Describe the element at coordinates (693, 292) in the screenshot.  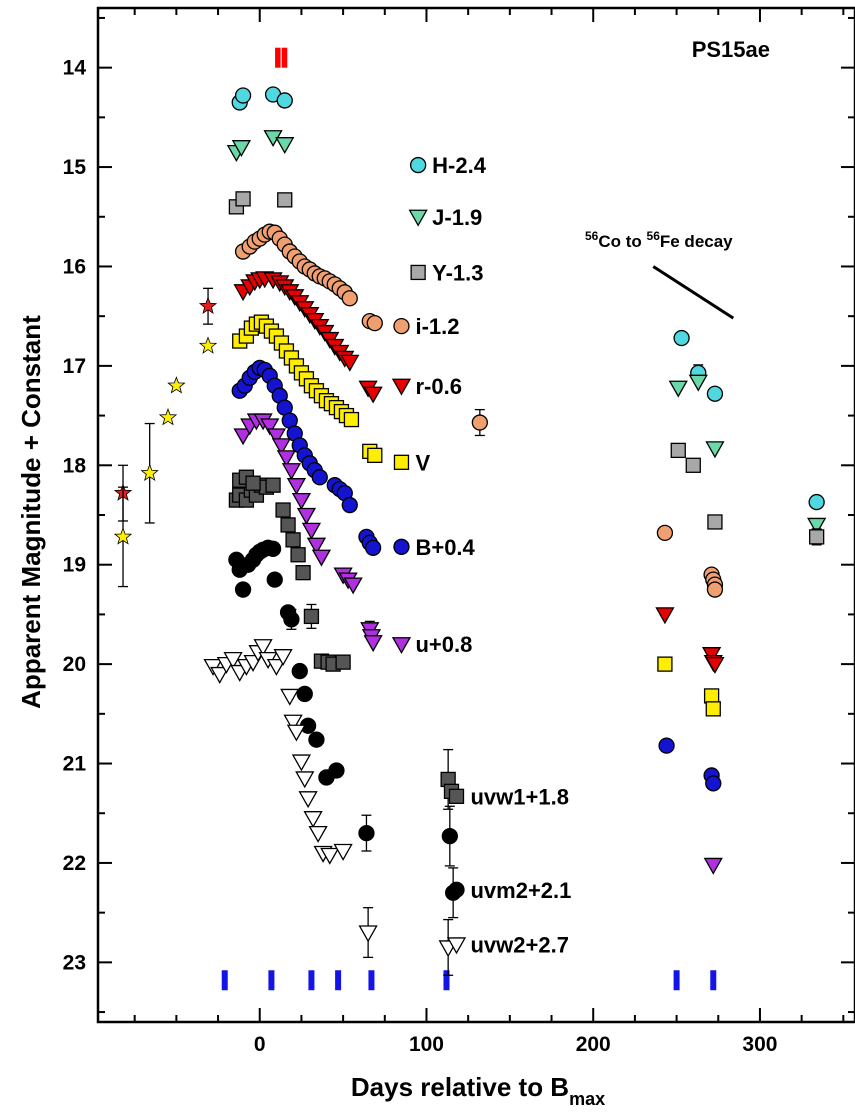
I see `decay-slope-line` at that location.